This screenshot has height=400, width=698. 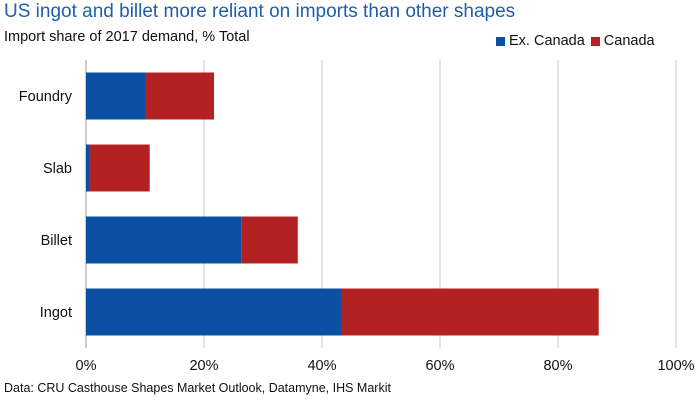 I want to click on legend-label-ex-canada: Ex. Canada, so click(x=547, y=41).